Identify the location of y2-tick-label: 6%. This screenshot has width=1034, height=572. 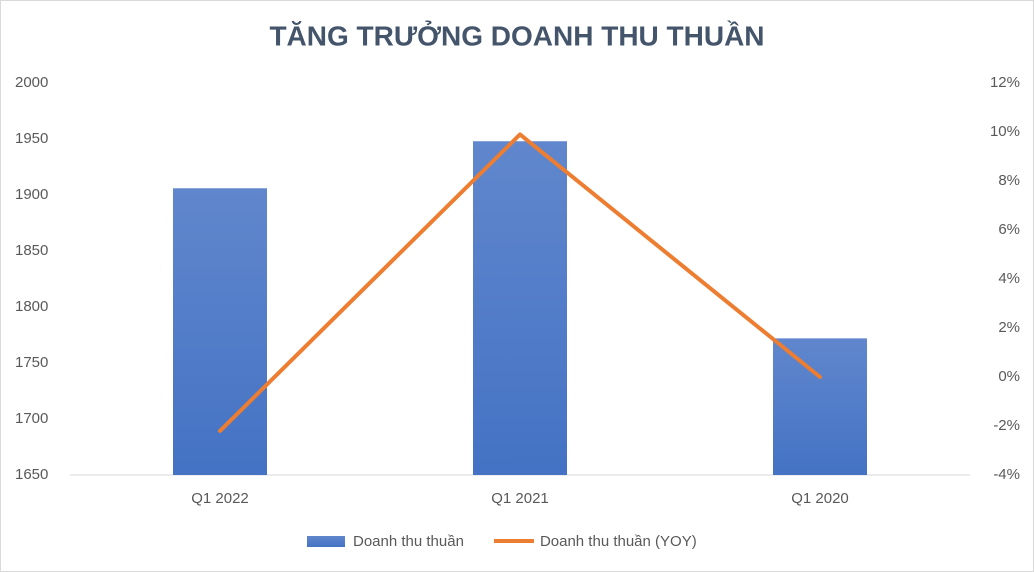
(1009, 229).